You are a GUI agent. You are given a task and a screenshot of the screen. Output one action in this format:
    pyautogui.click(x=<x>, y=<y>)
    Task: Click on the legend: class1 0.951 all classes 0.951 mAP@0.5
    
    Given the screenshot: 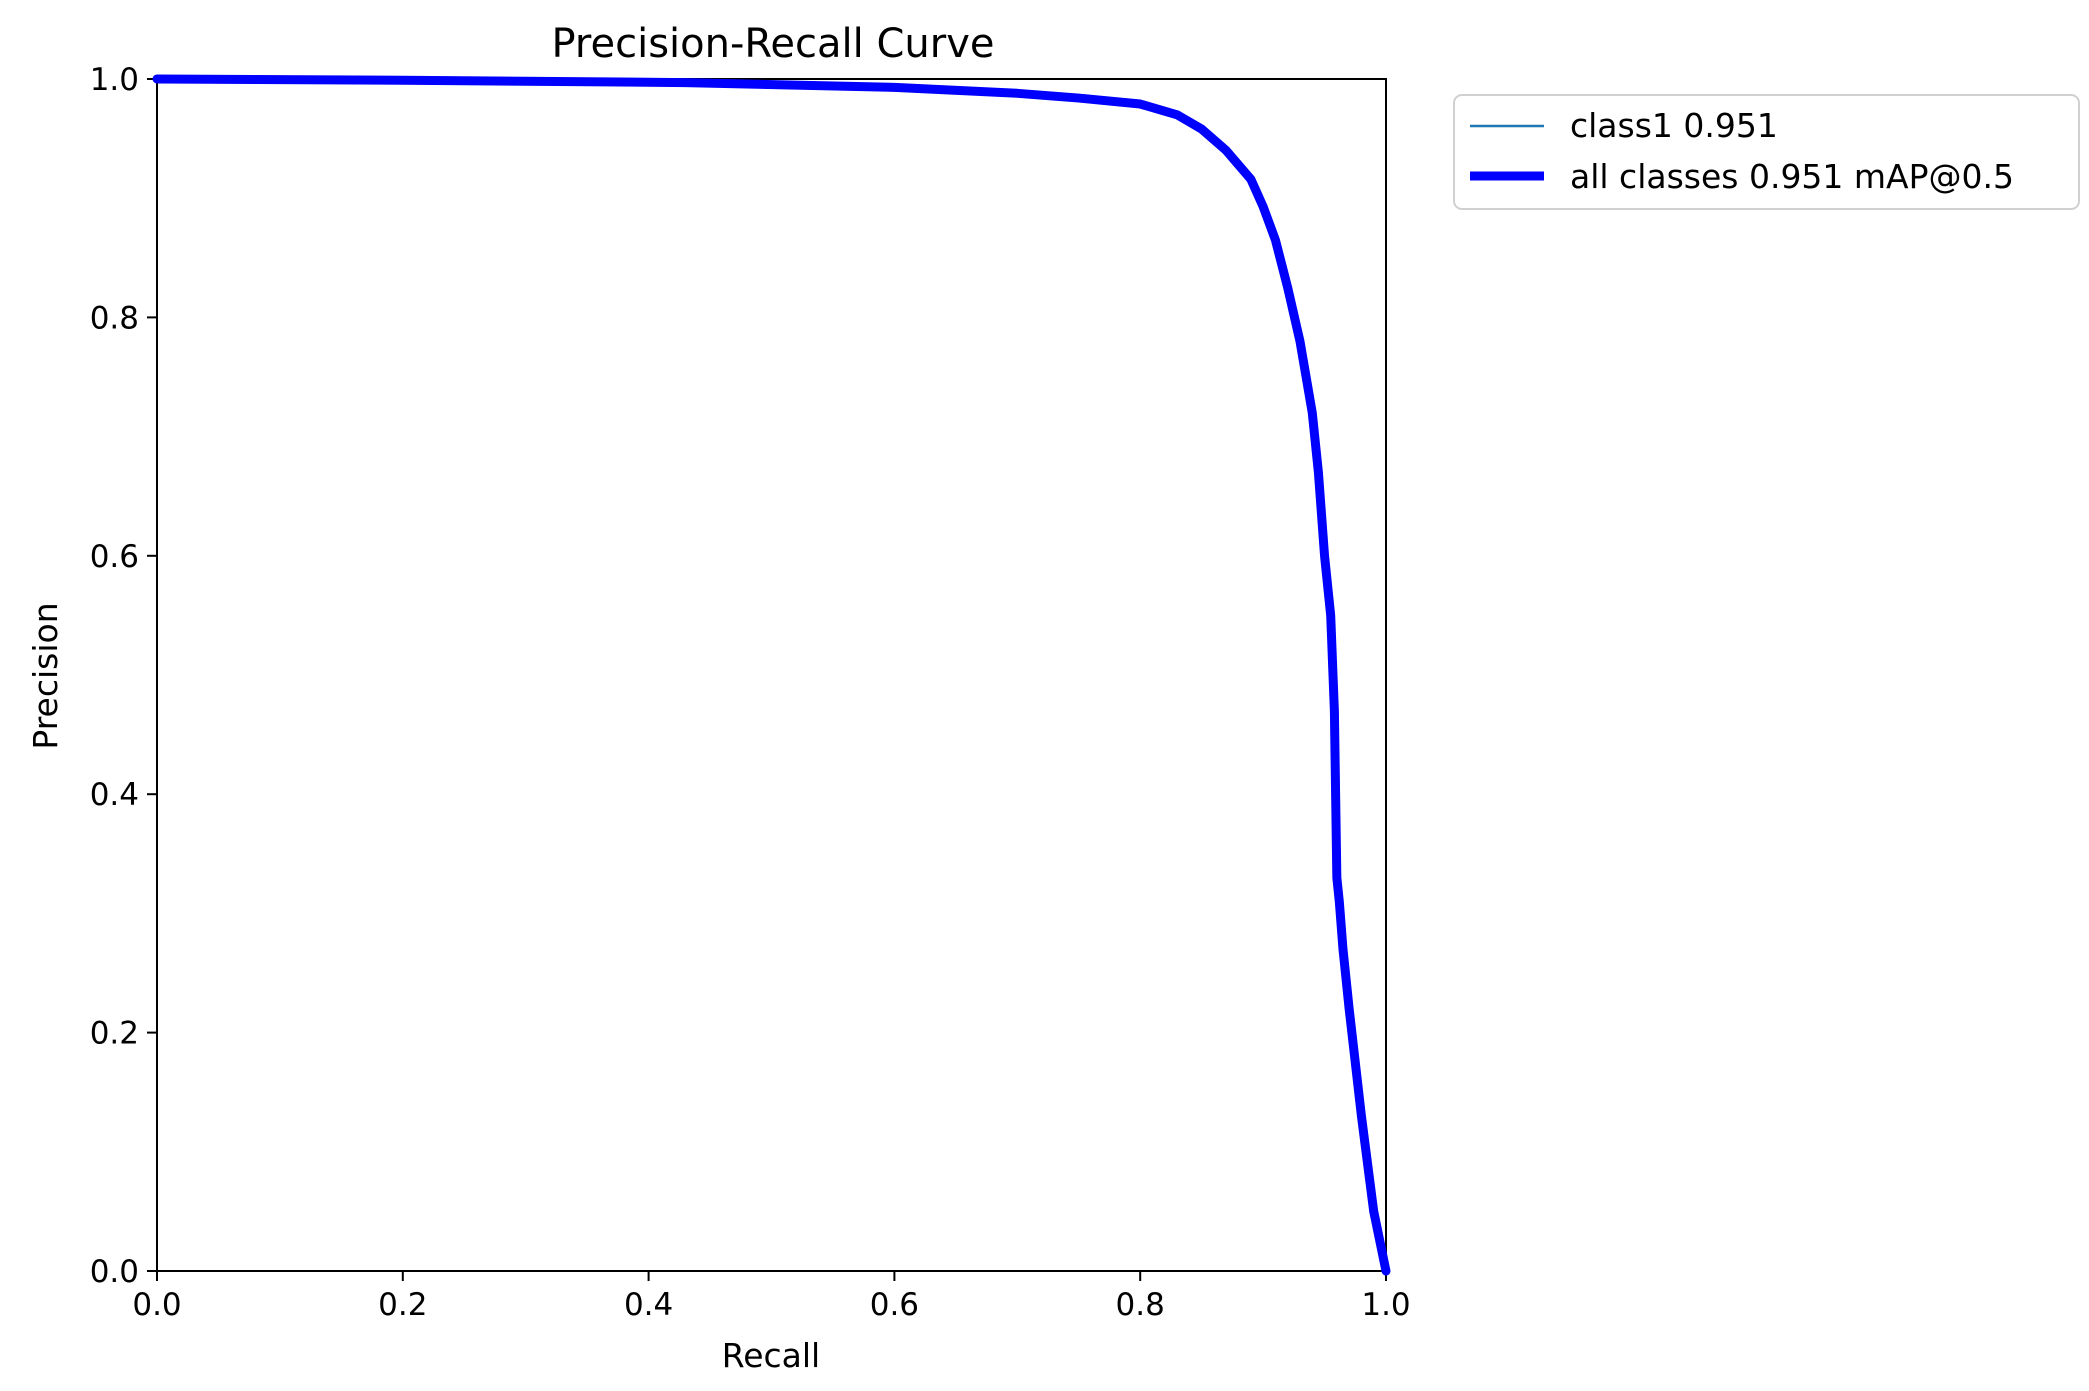 What is the action you would take?
    pyautogui.click(x=1766, y=152)
    